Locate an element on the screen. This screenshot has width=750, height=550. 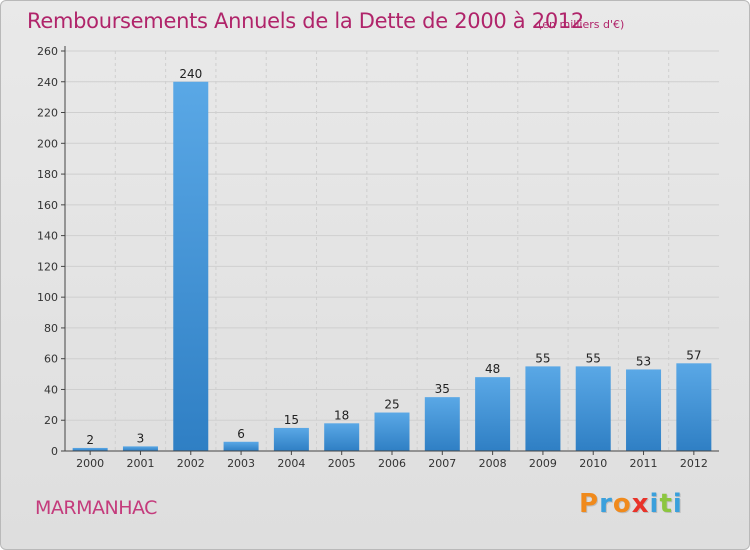
x-tick-label: 2006 is located at coordinates (392, 463).